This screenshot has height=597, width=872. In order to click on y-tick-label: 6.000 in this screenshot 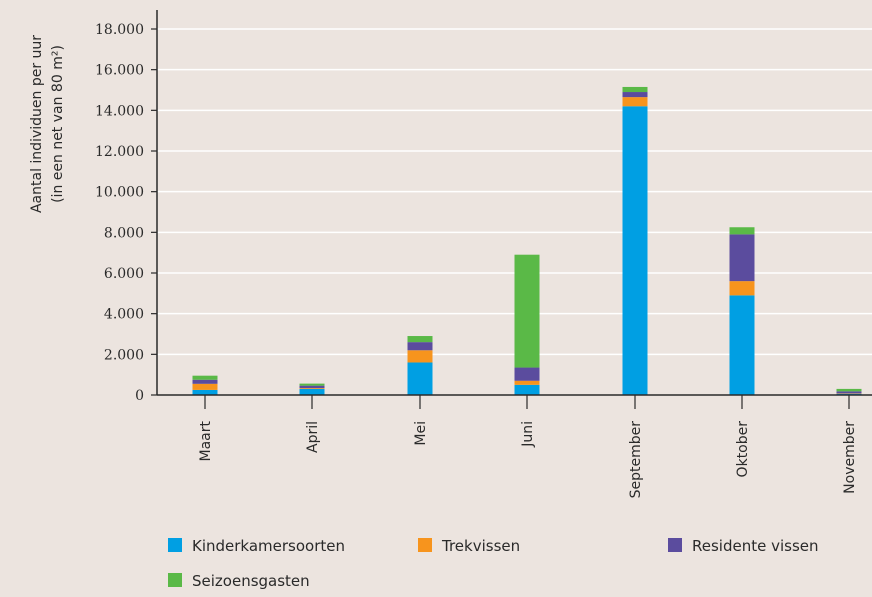, I will do `click(124, 274)`.